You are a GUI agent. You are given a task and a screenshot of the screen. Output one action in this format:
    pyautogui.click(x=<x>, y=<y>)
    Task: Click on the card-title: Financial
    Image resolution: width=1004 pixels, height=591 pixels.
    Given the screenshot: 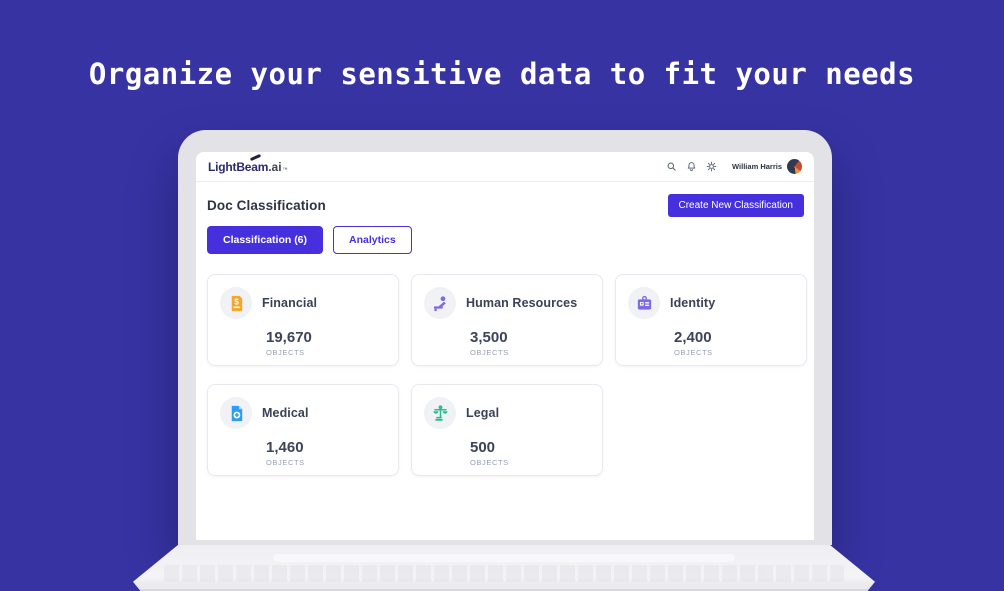 What is the action you would take?
    pyautogui.click(x=290, y=303)
    